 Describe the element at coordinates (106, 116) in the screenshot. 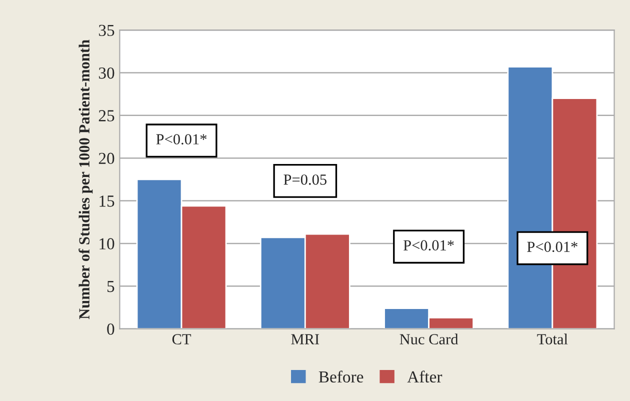

I see `y-tick-label: 25` at that location.